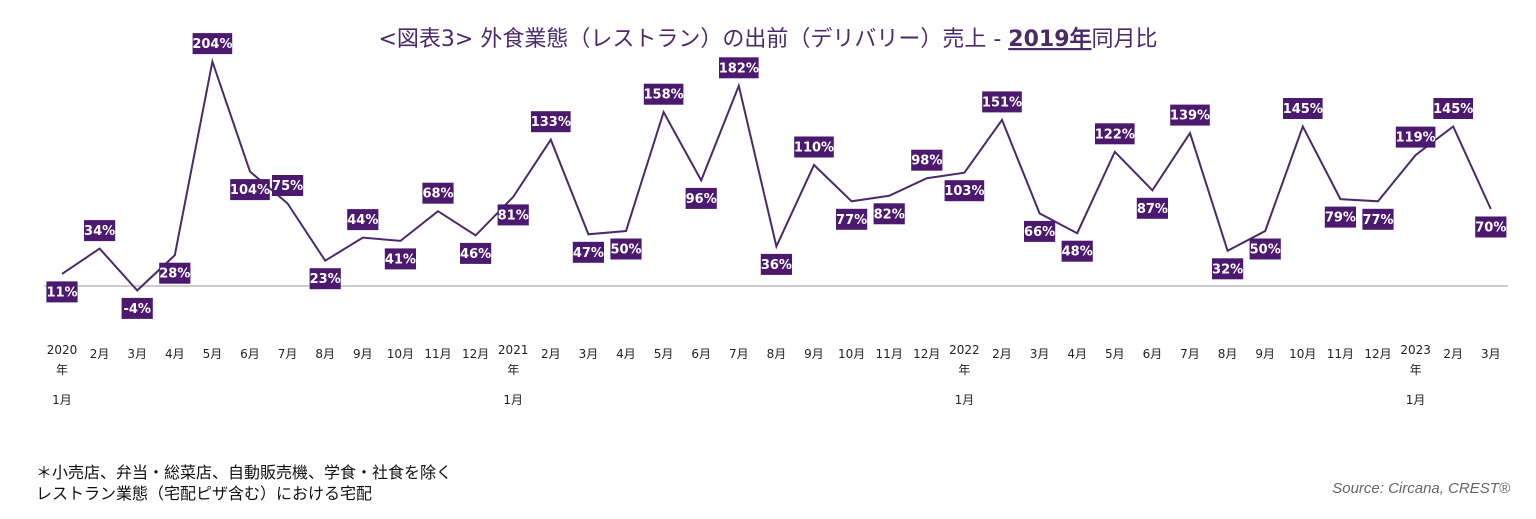  I want to click on data-label: 151%, so click(1002, 102).